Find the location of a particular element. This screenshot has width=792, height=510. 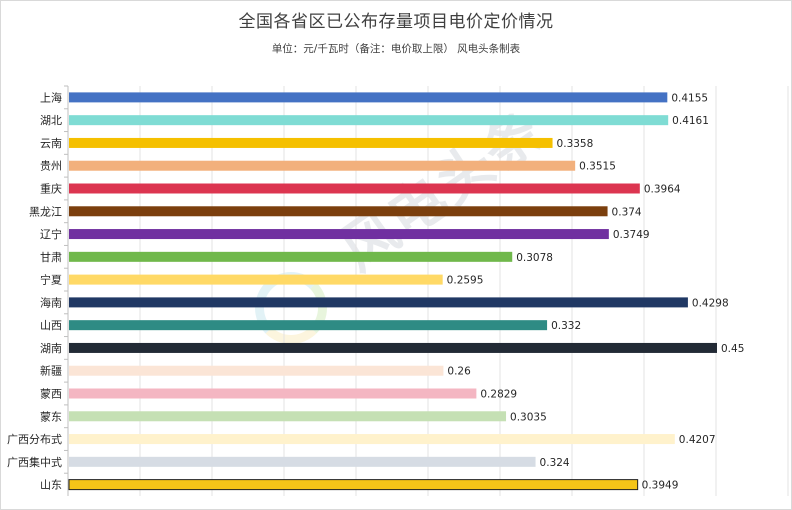

data-label: 0.4161 is located at coordinates (690, 121).